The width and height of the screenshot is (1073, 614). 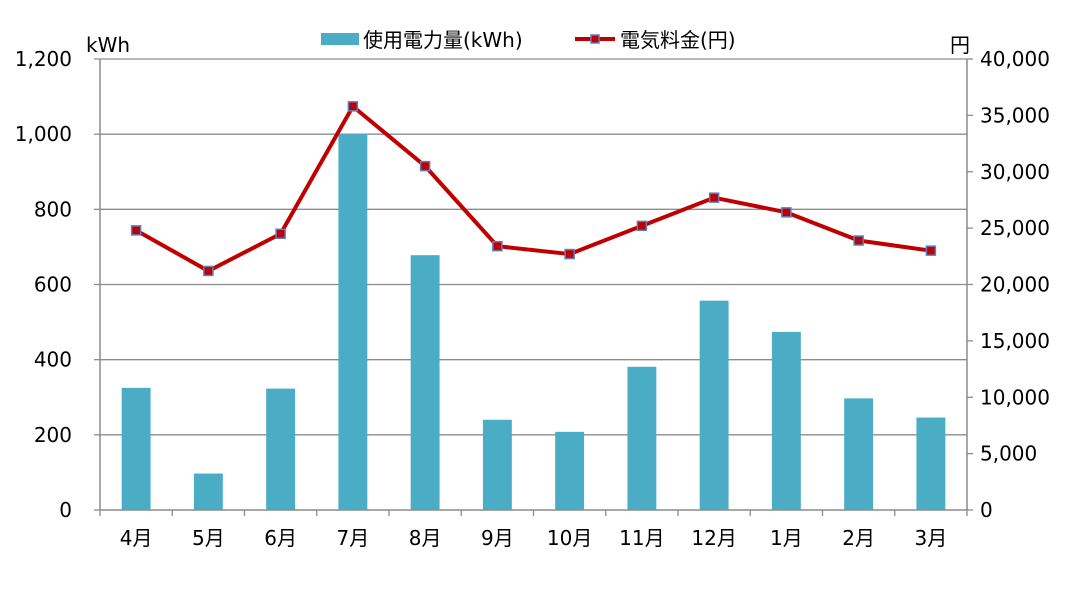 What do you see at coordinates (53, 360) in the screenshot?
I see `left-tick-label: 400` at bounding box center [53, 360].